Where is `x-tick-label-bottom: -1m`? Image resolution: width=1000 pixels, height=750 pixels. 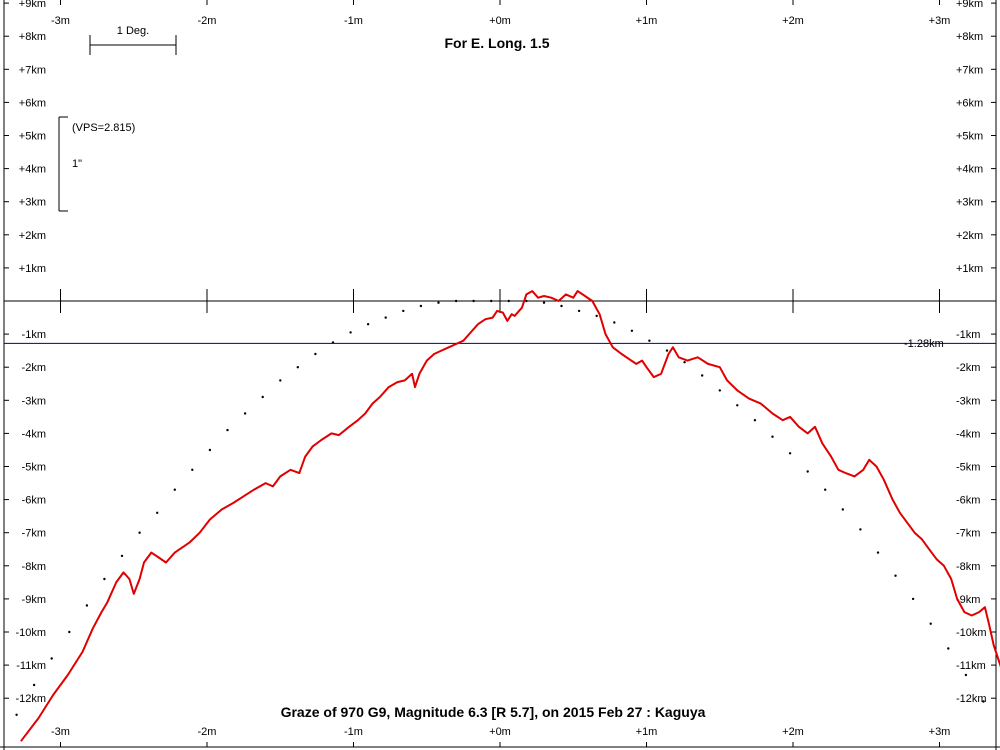
x-tick-label-bottom: -1m is located at coordinates (353, 732).